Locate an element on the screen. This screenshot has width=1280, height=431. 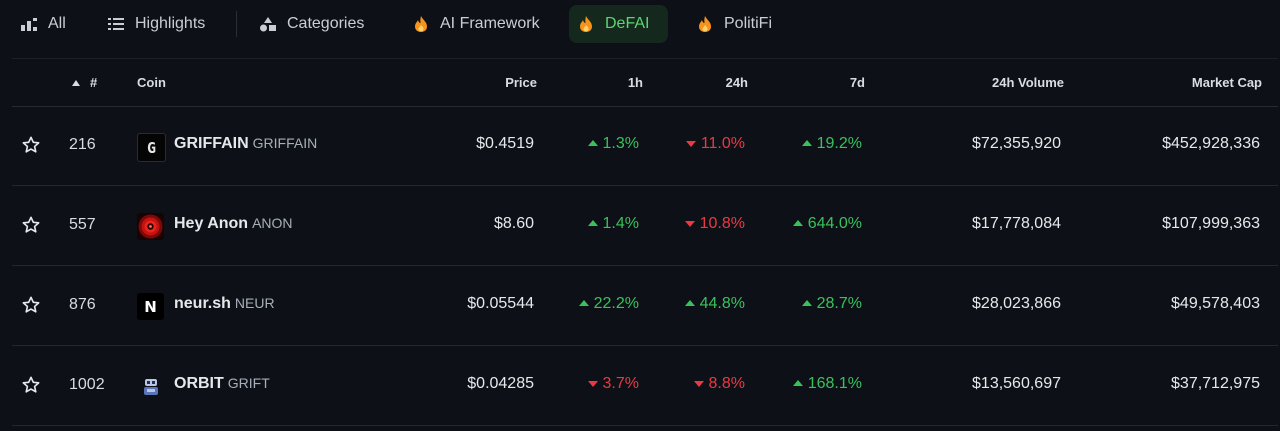
coin-symbol: GRIFFAIN is located at coordinates (285, 143).